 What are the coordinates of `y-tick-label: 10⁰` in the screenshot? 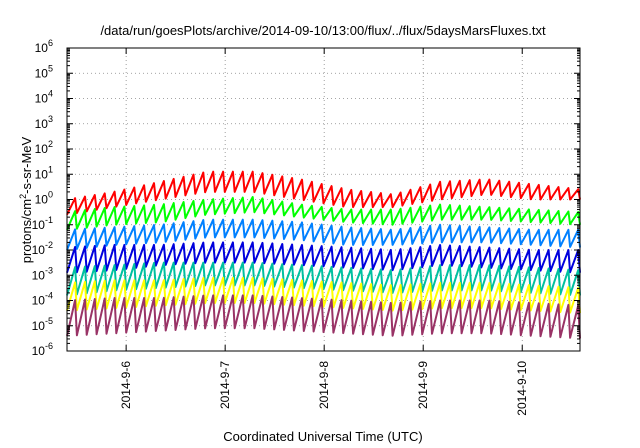 It's located at (44, 198).